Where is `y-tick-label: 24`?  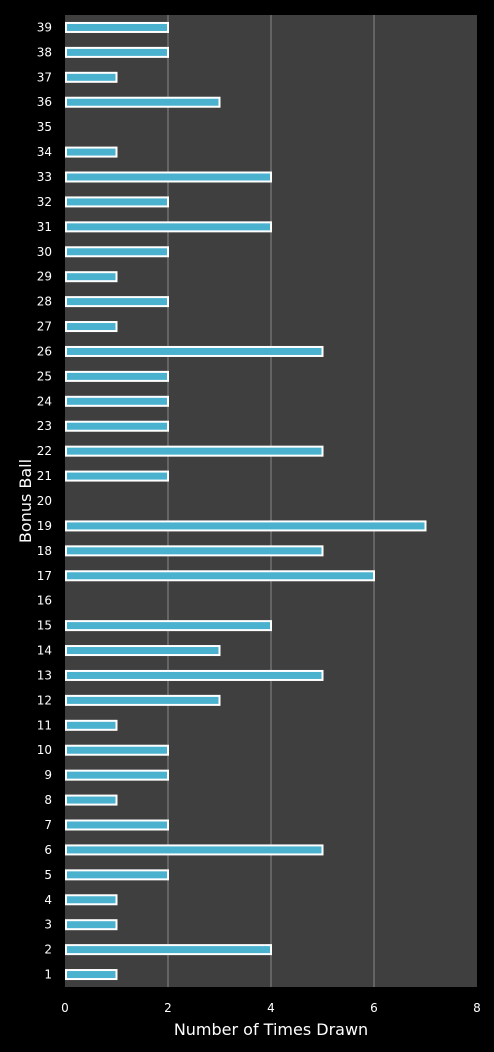 y-tick-label: 24 is located at coordinates (44, 401).